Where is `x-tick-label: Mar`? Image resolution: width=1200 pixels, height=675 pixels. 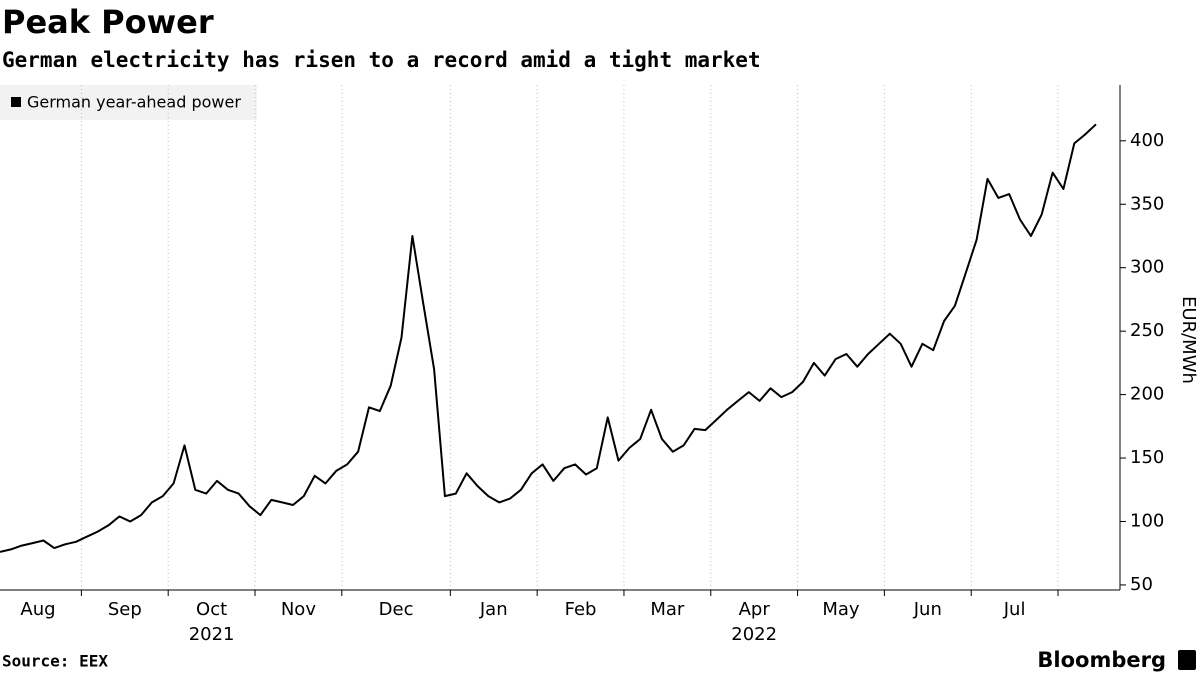
x-tick-label: Mar is located at coordinates (667, 609).